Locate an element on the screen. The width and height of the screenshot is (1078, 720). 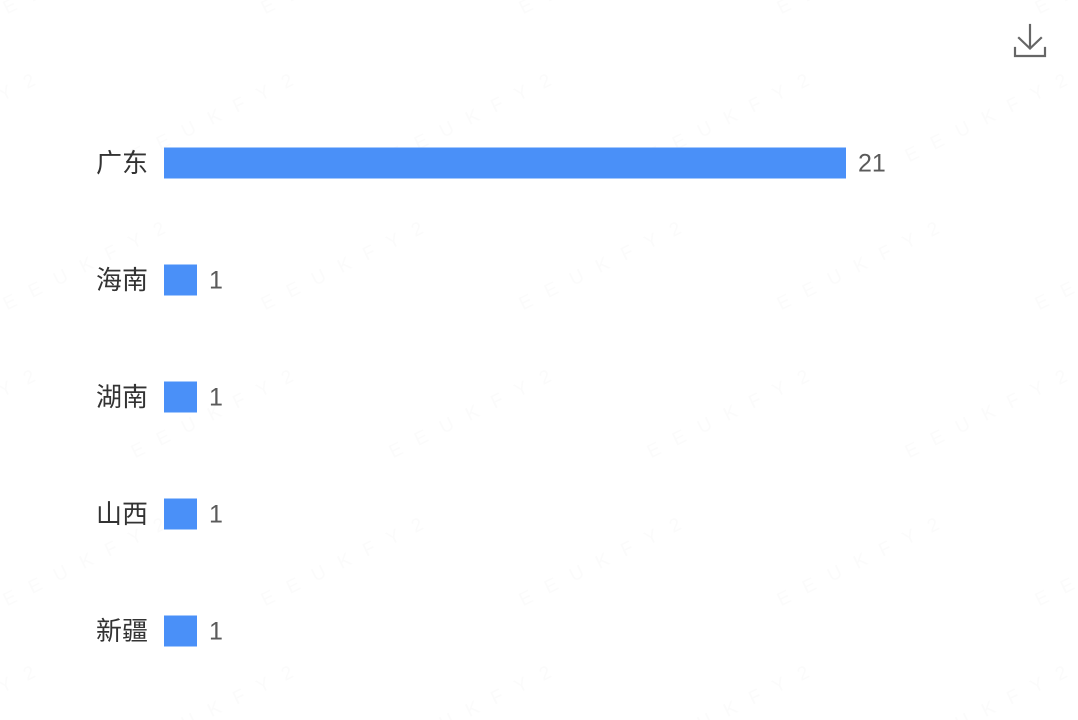
bar-row: 广东 21 is located at coordinates (539, 163).